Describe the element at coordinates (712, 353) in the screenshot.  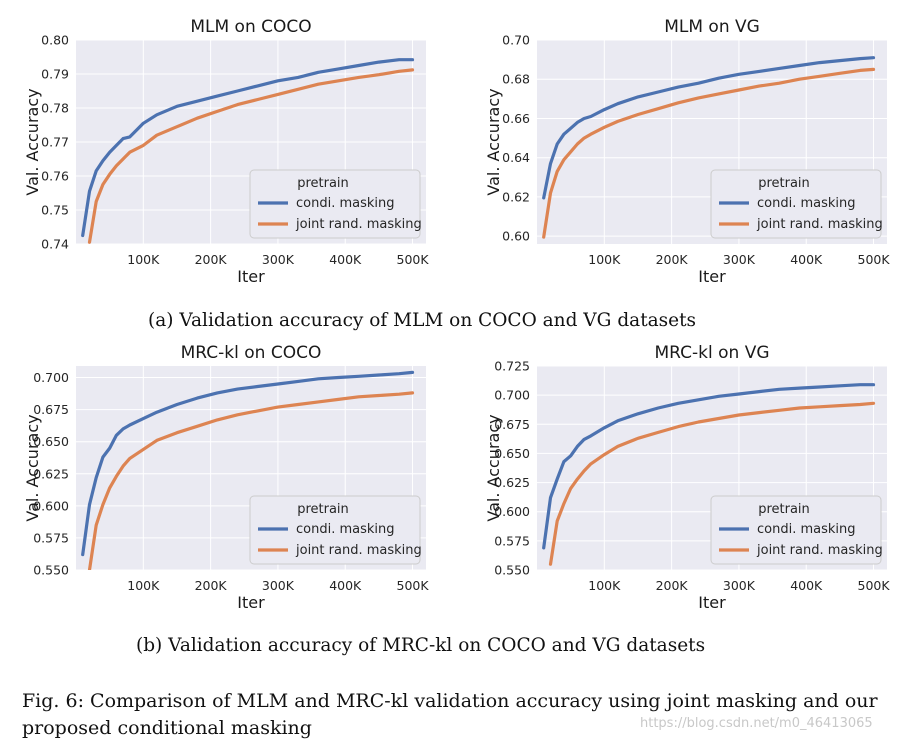
I see `chart-title: MRC-kl on VG` at that location.